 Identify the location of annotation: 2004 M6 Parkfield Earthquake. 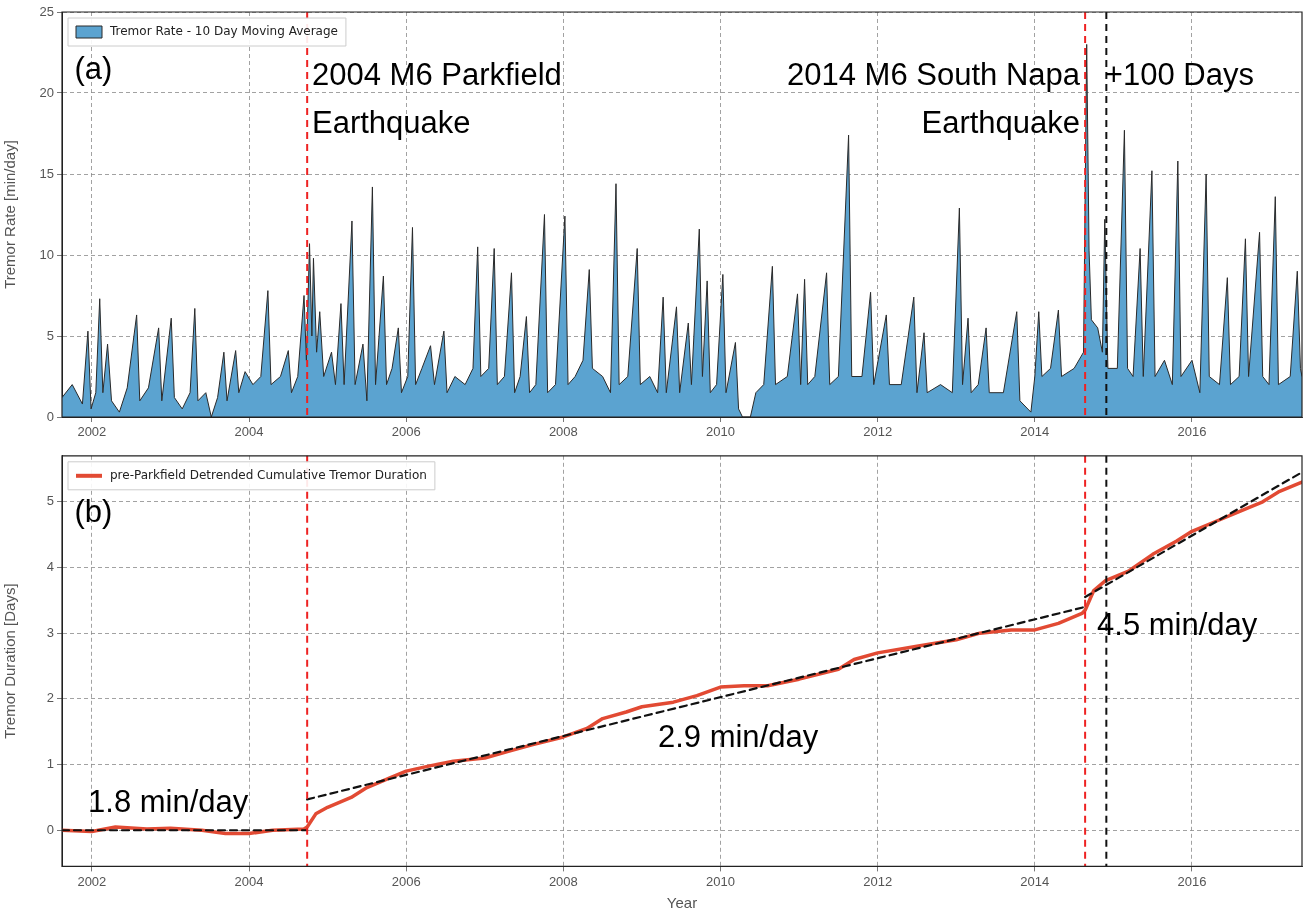
(436, 99).